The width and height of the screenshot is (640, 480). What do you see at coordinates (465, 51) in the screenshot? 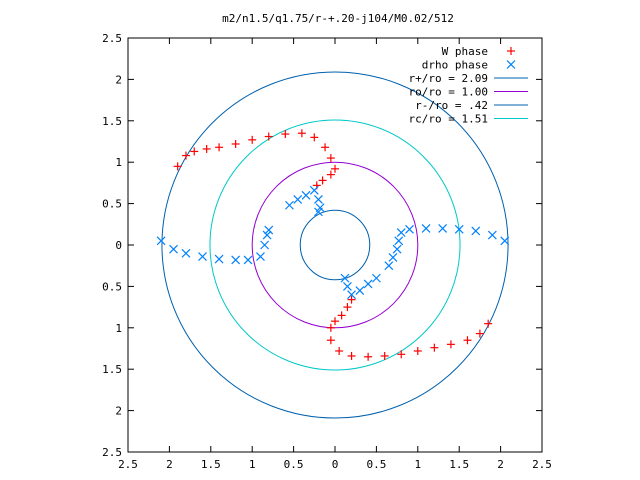
I see `legend-label: W phase` at bounding box center [465, 51].